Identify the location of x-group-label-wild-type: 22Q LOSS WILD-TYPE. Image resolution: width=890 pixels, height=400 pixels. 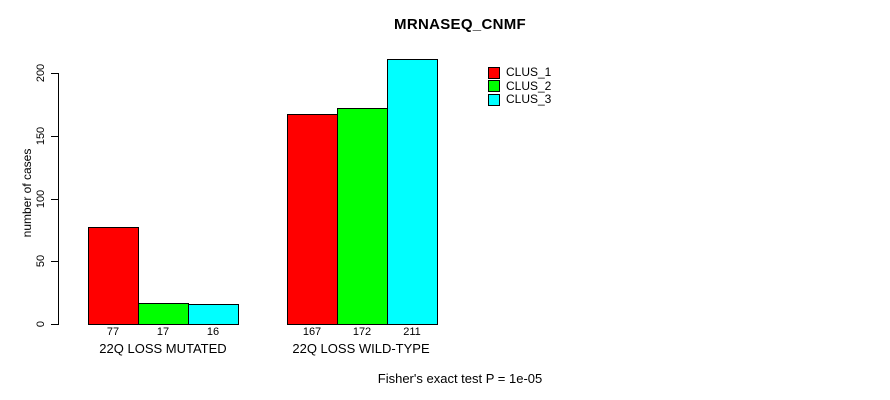
(361, 348).